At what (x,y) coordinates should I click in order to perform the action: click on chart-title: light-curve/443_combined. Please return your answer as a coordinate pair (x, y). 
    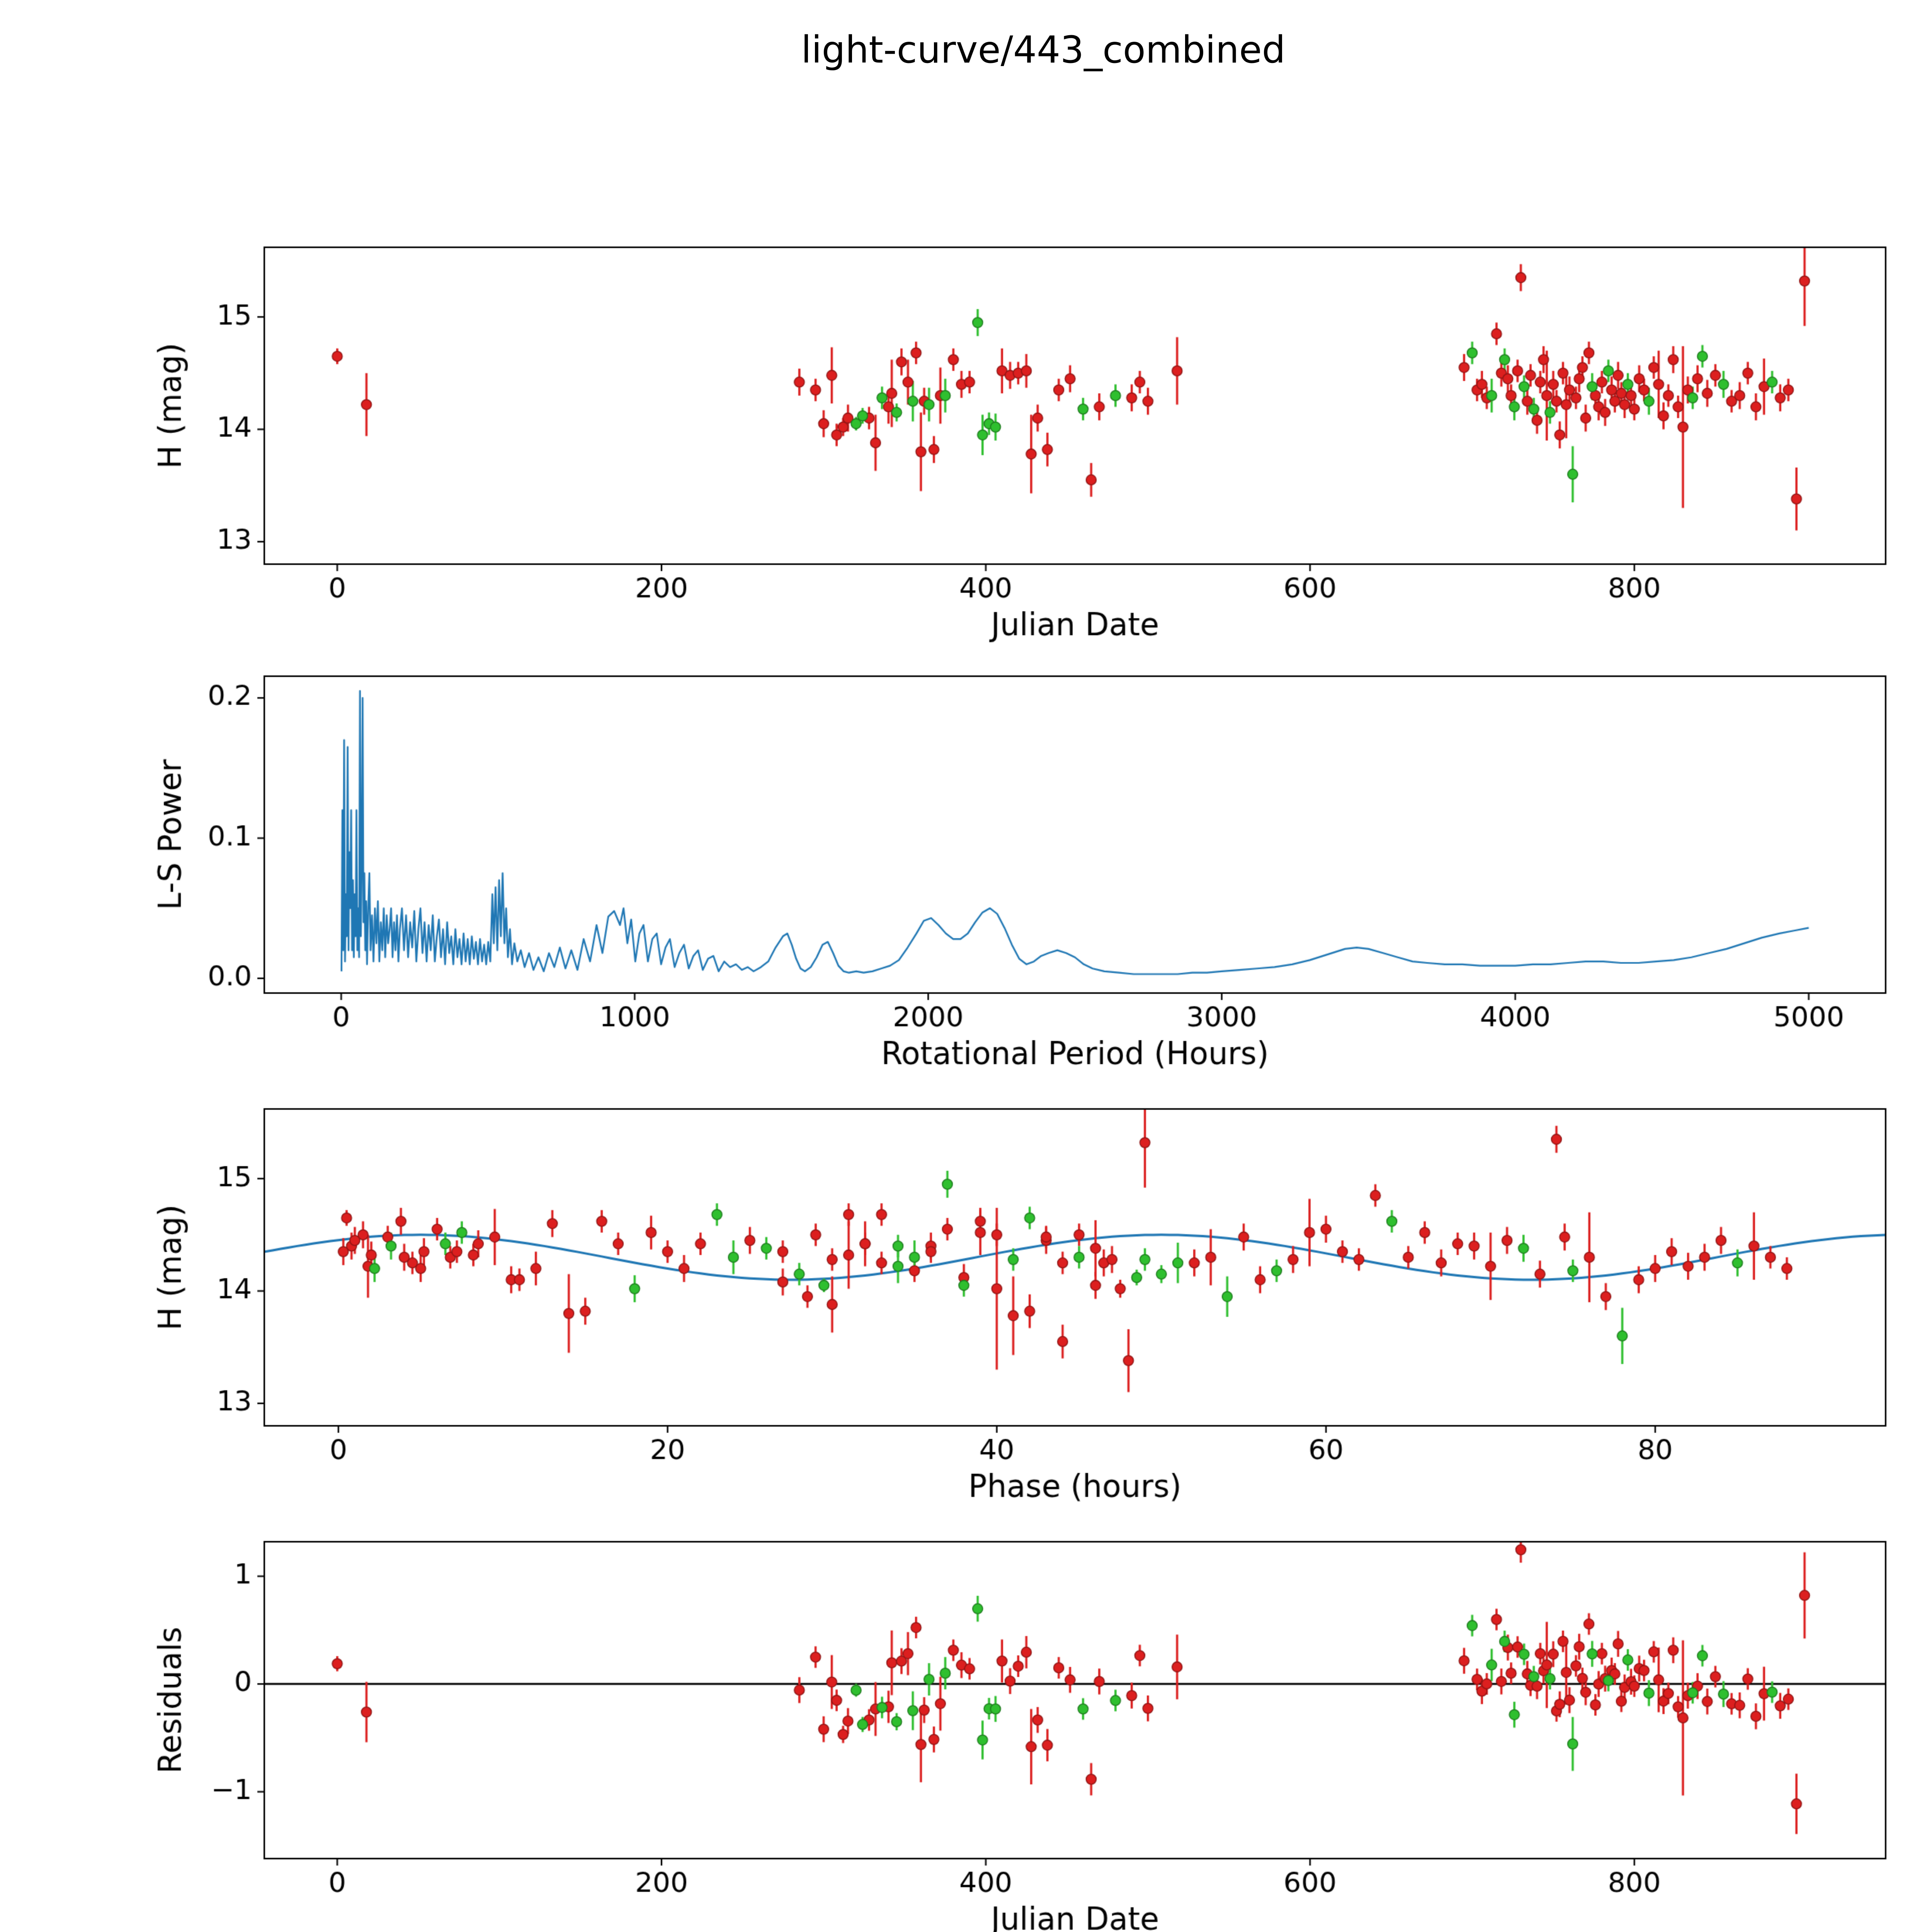
    Looking at the image, I should click on (1043, 50).